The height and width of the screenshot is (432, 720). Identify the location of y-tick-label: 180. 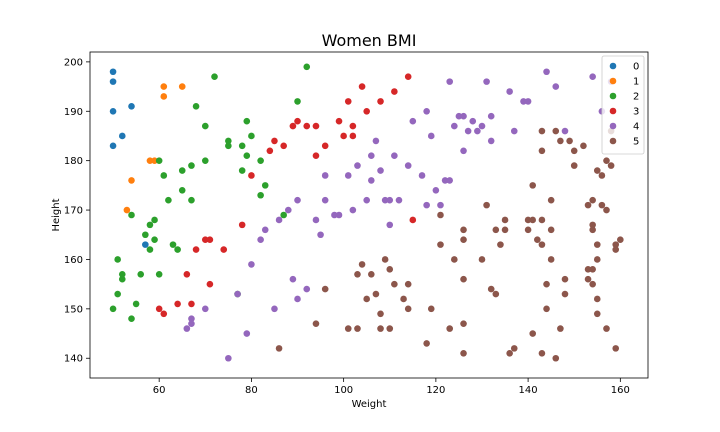
(73, 161).